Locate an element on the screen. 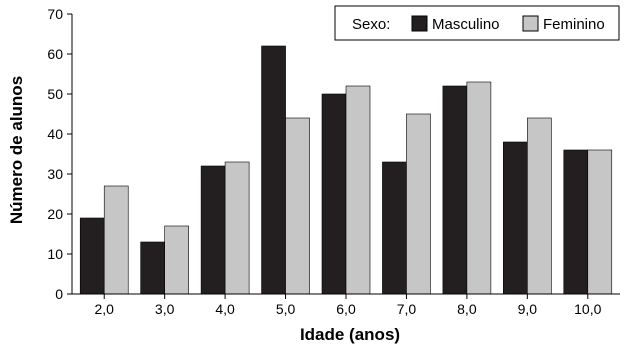 The image size is (624, 348). legend-label-feminino: Feminino is located at coordinates (574, 24).